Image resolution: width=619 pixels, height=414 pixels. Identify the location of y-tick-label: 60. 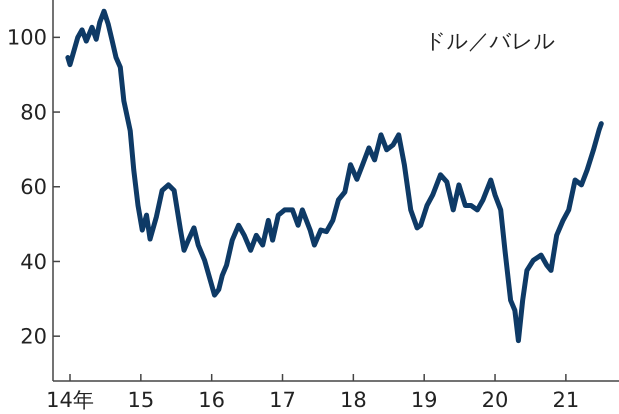
(33, 187).